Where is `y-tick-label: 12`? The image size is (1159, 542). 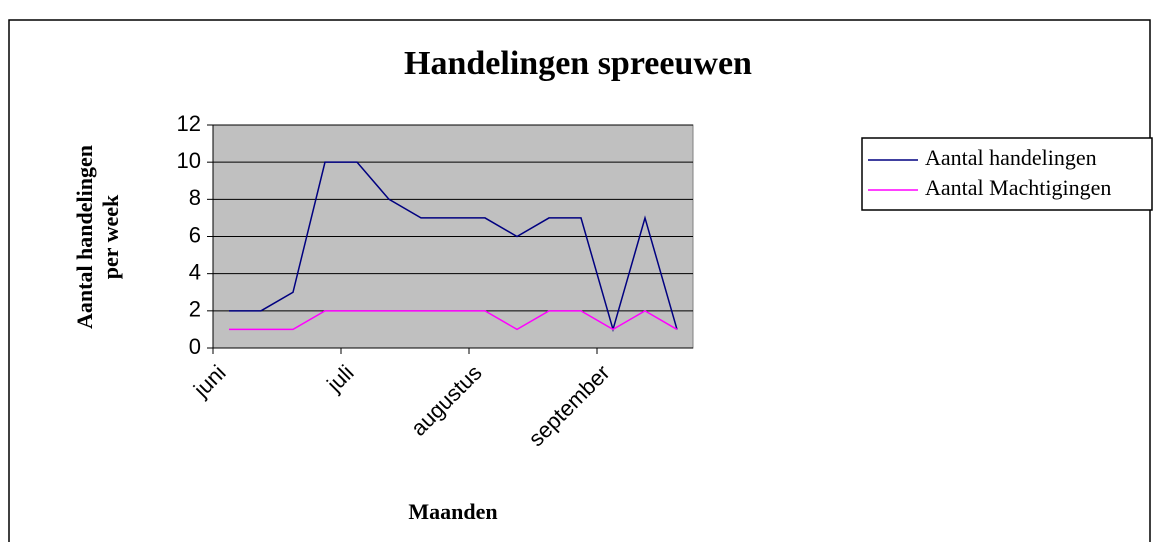
y-tick-label: 12 is located at coordinates (189, 123).